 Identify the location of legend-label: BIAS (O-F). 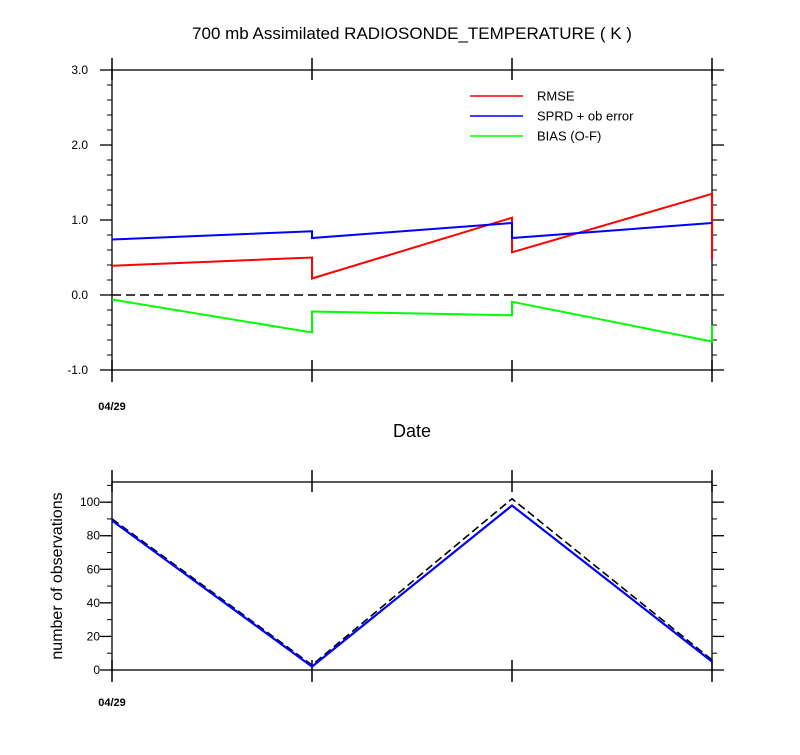
(569, 136).